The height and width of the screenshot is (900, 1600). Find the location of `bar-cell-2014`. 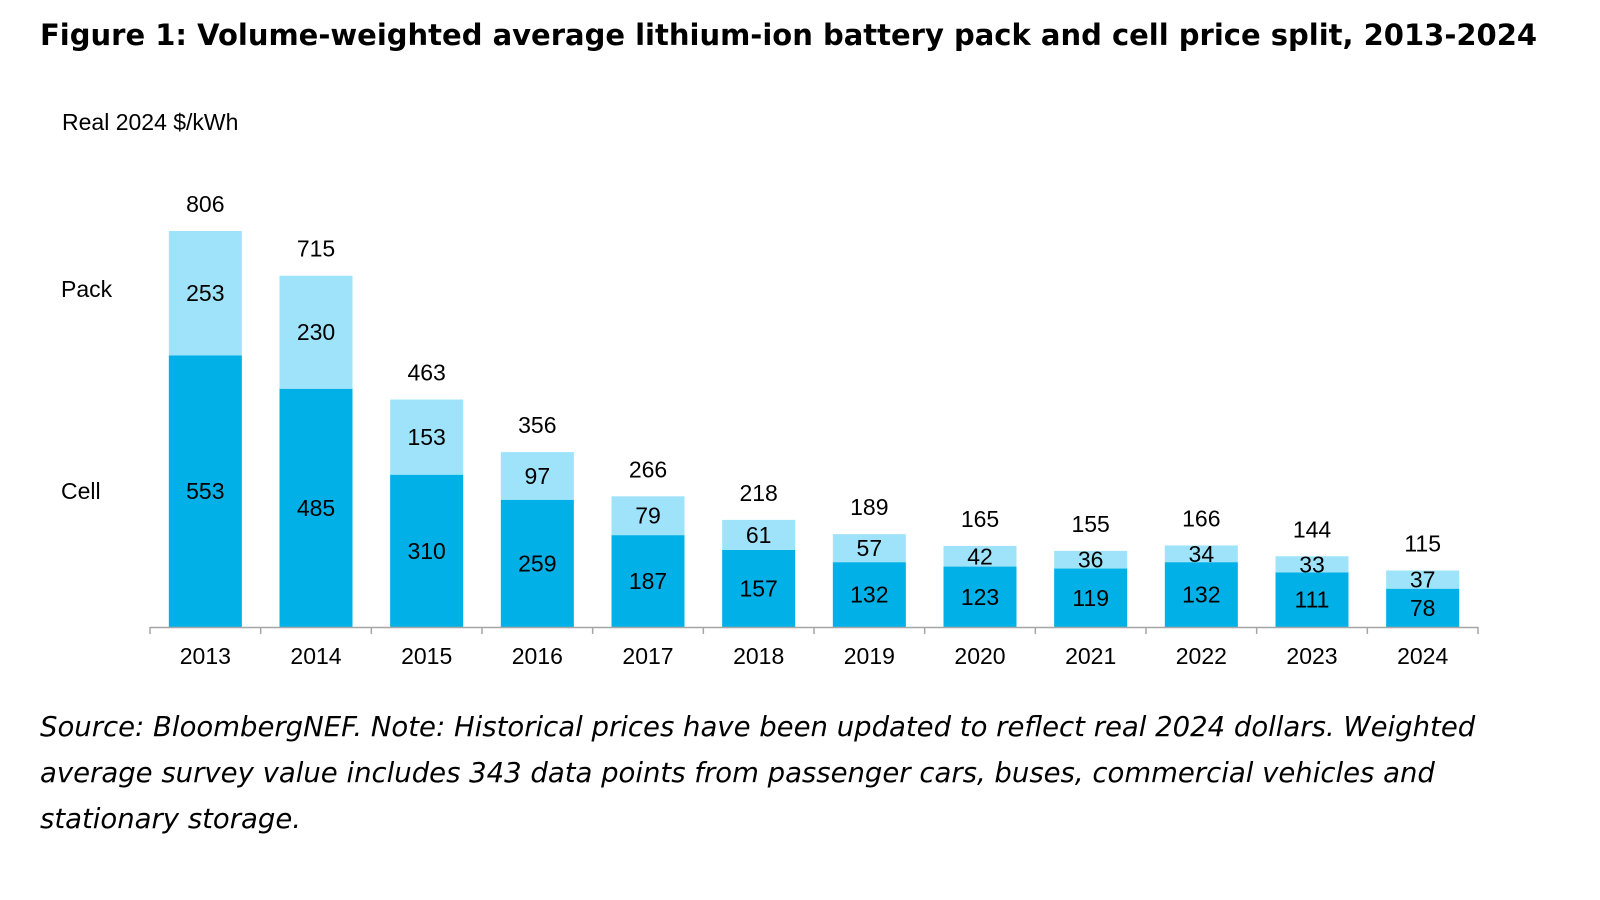

bar-cell-2014 is located at coordinates (316, 507).